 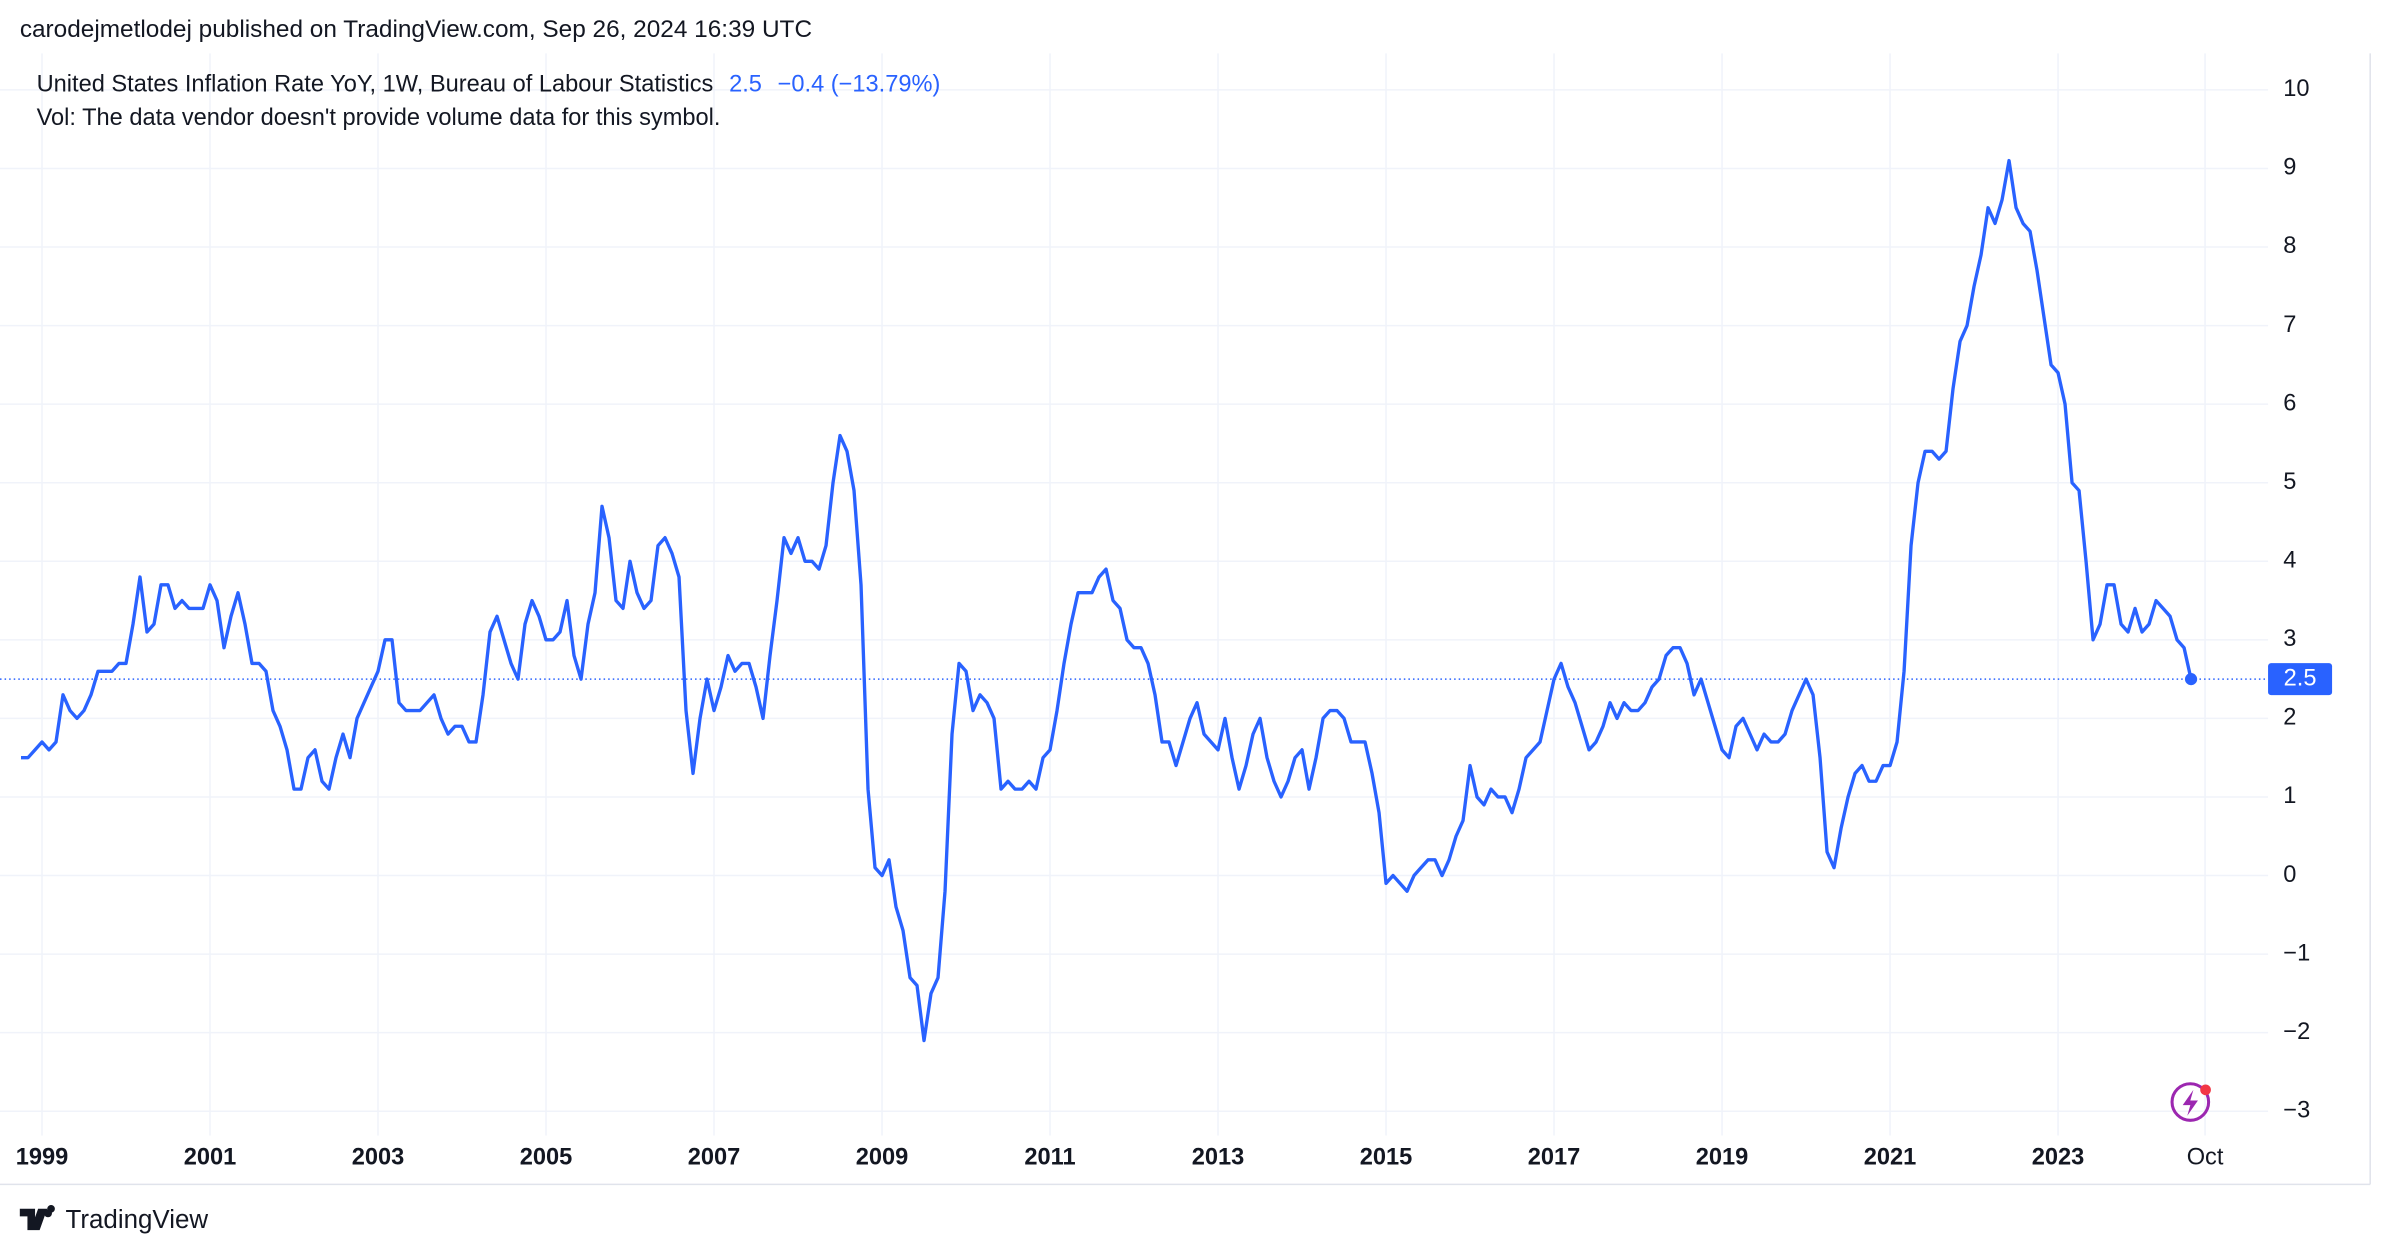 What do you see at coordinates (2289, 718) in the screenshot?
I see `y-tick-label: 2` at bounding box center [2289, 718].